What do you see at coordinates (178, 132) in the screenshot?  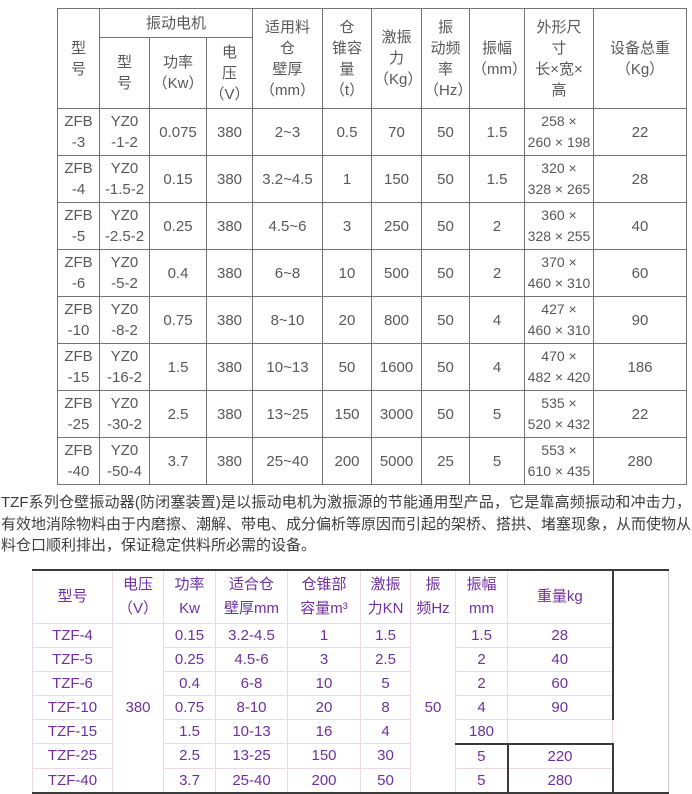 I see `cell-power: 0.075` at bounding box center [178, 132].